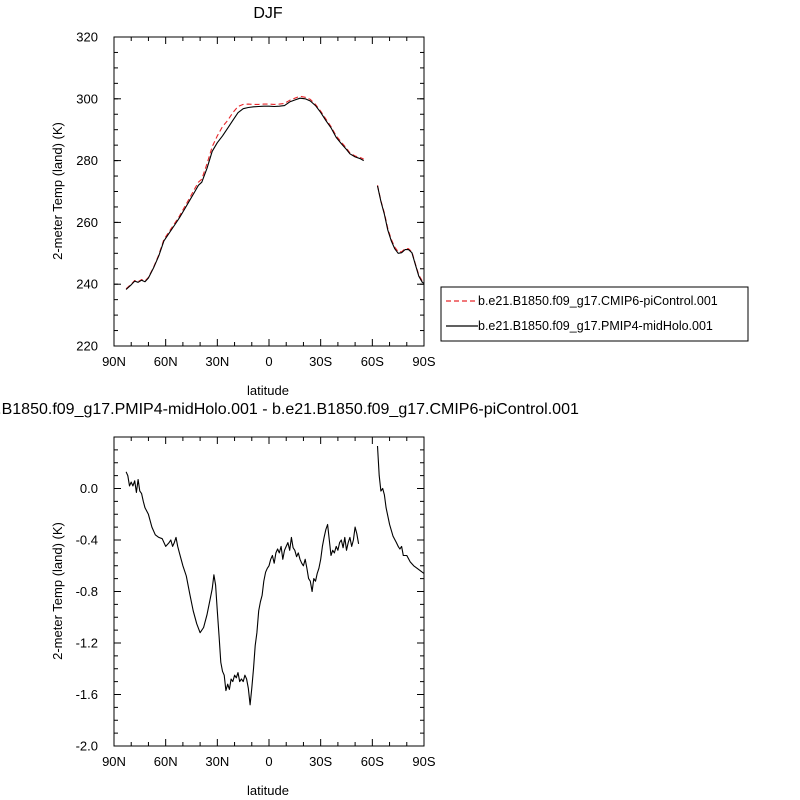 This screenshot has height=800, width=800. I want to click on y-tick-label: 260, so click(87, 222).